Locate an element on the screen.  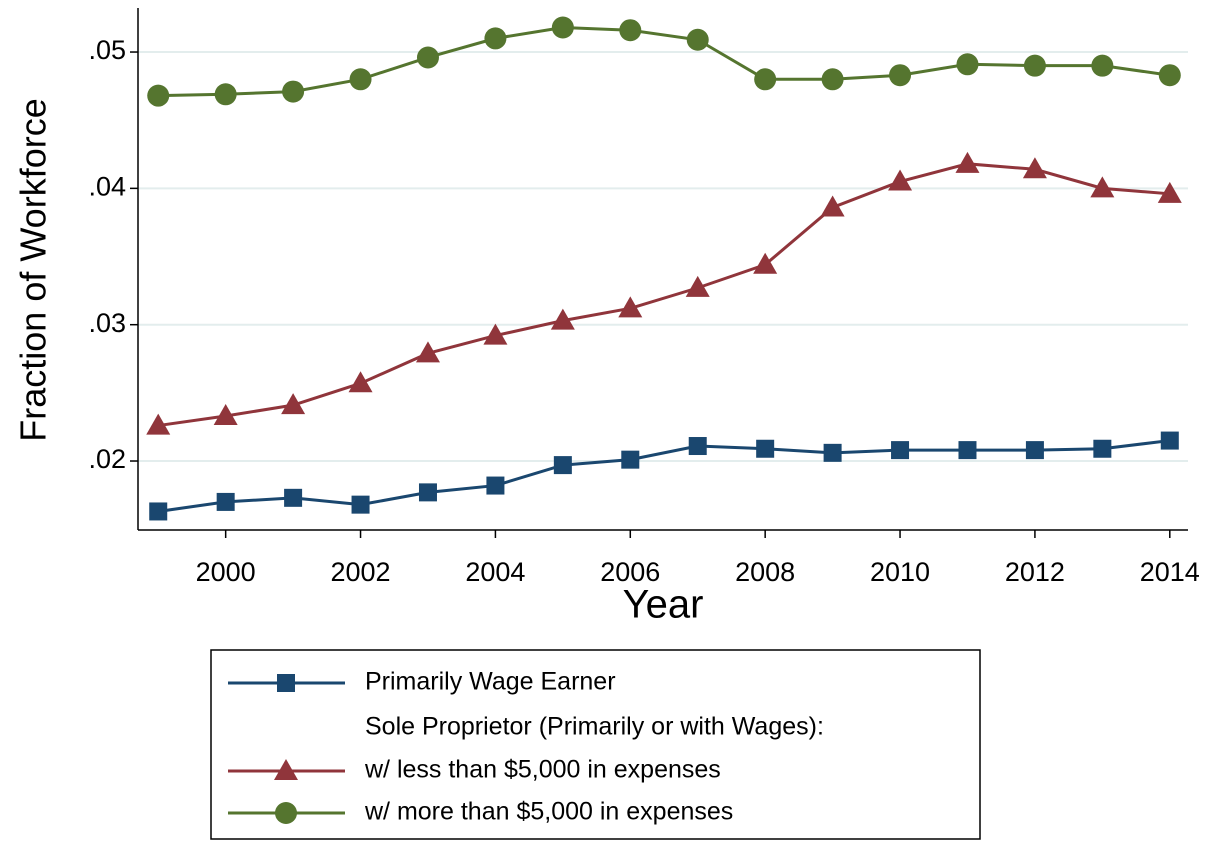
y-tick-label: .04 is located at coordinates (107, 186).